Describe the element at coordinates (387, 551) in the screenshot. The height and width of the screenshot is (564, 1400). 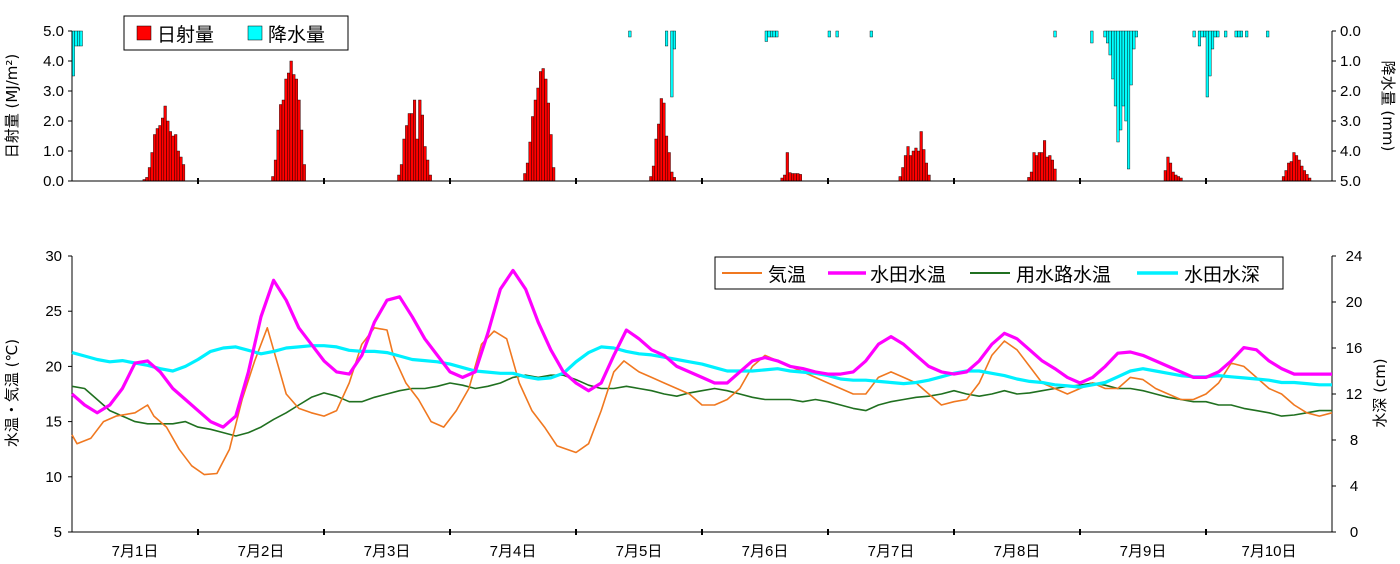
I see `date-tick-label: 7月3日` at that location.